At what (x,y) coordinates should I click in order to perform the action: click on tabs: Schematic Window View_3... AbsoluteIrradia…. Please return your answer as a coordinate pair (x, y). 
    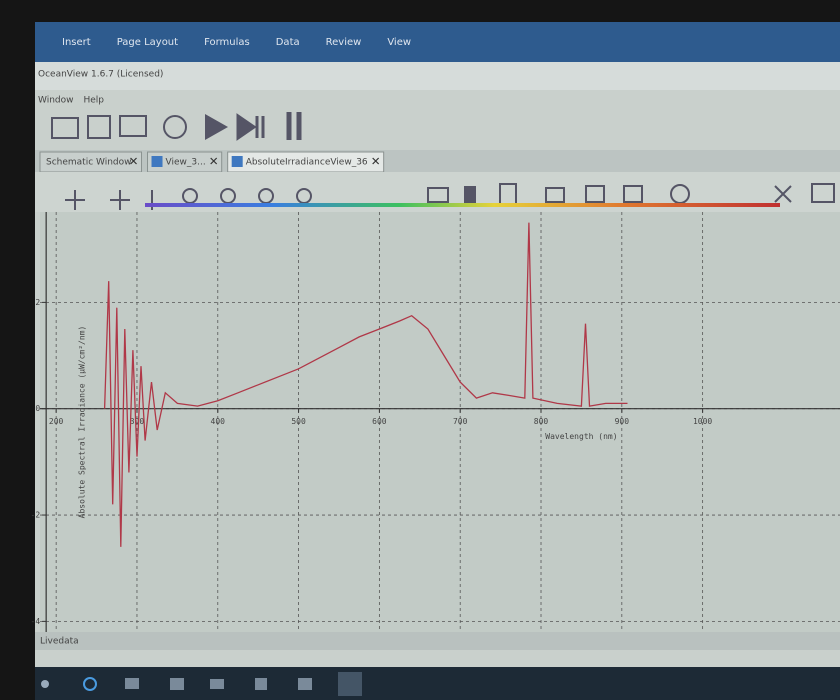
    Looking at the image, I should click on (212, 162).